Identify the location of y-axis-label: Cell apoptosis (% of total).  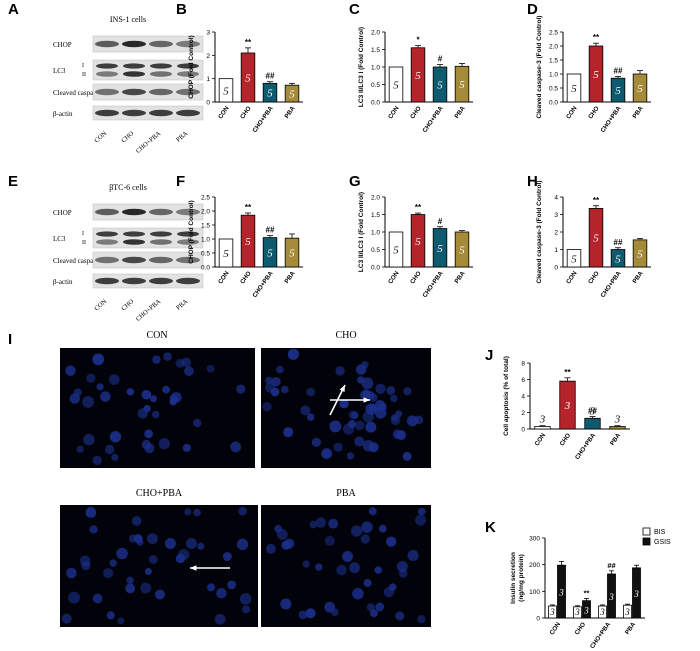
(506, 396).